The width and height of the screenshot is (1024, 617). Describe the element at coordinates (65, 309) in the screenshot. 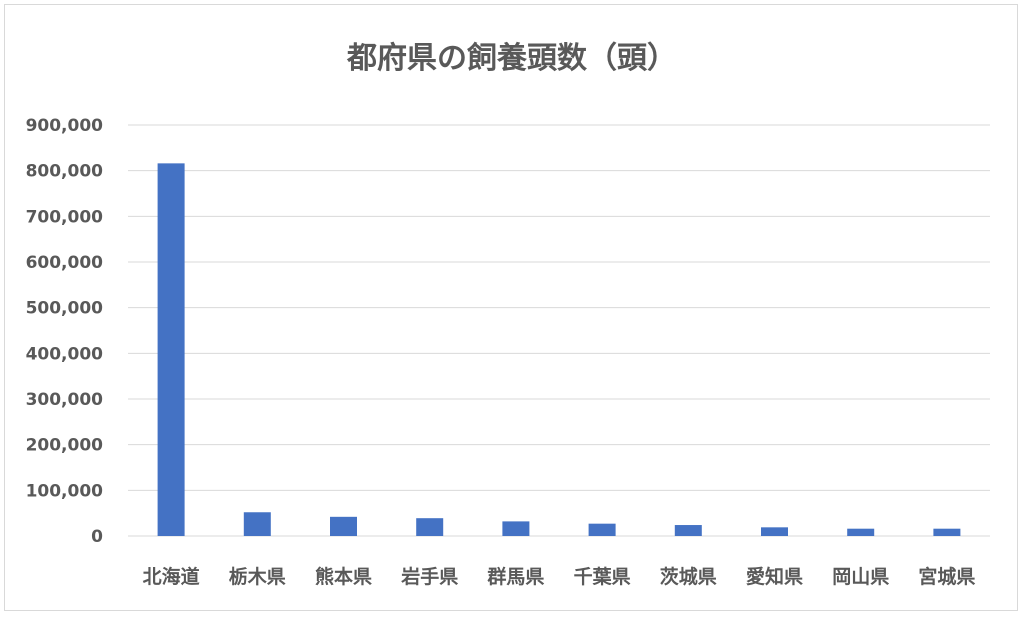

I see `y-tick-label: 500,000` at that location.